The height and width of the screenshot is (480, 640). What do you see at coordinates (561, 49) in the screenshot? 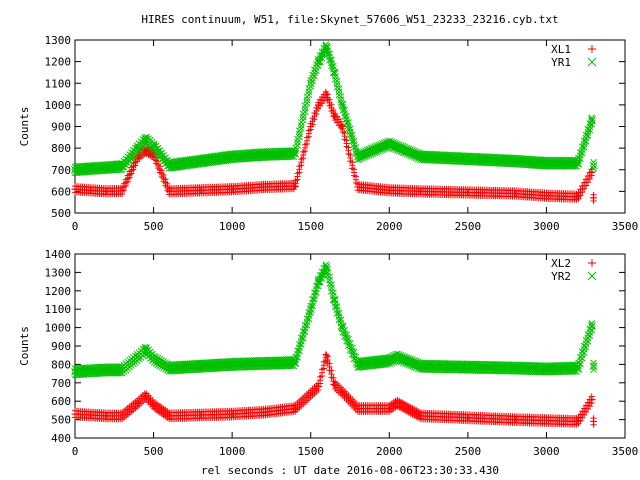
I see `legend-label: XL1` at bounding box center [561, 49].